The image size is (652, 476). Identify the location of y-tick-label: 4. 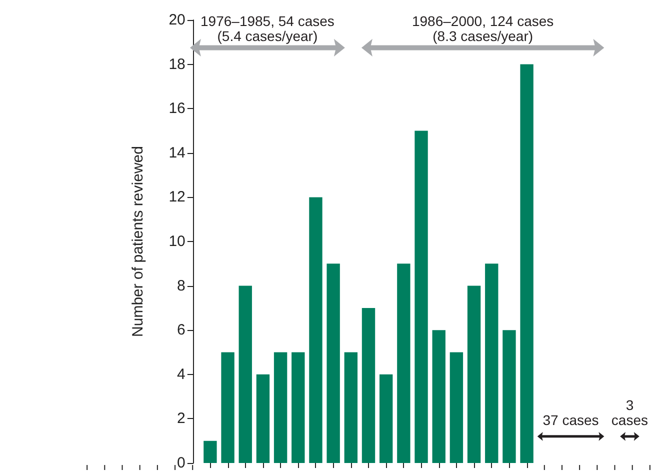
(181, 374).